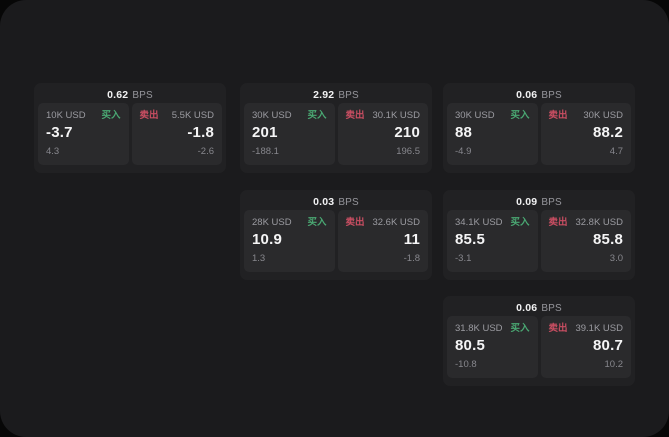 Image resolution: width=669 pixels, height=437 pixels. Describe the element at coordinates (259, 258) in the screenshot. I see `buy-delta-value: 1.3` at that location.